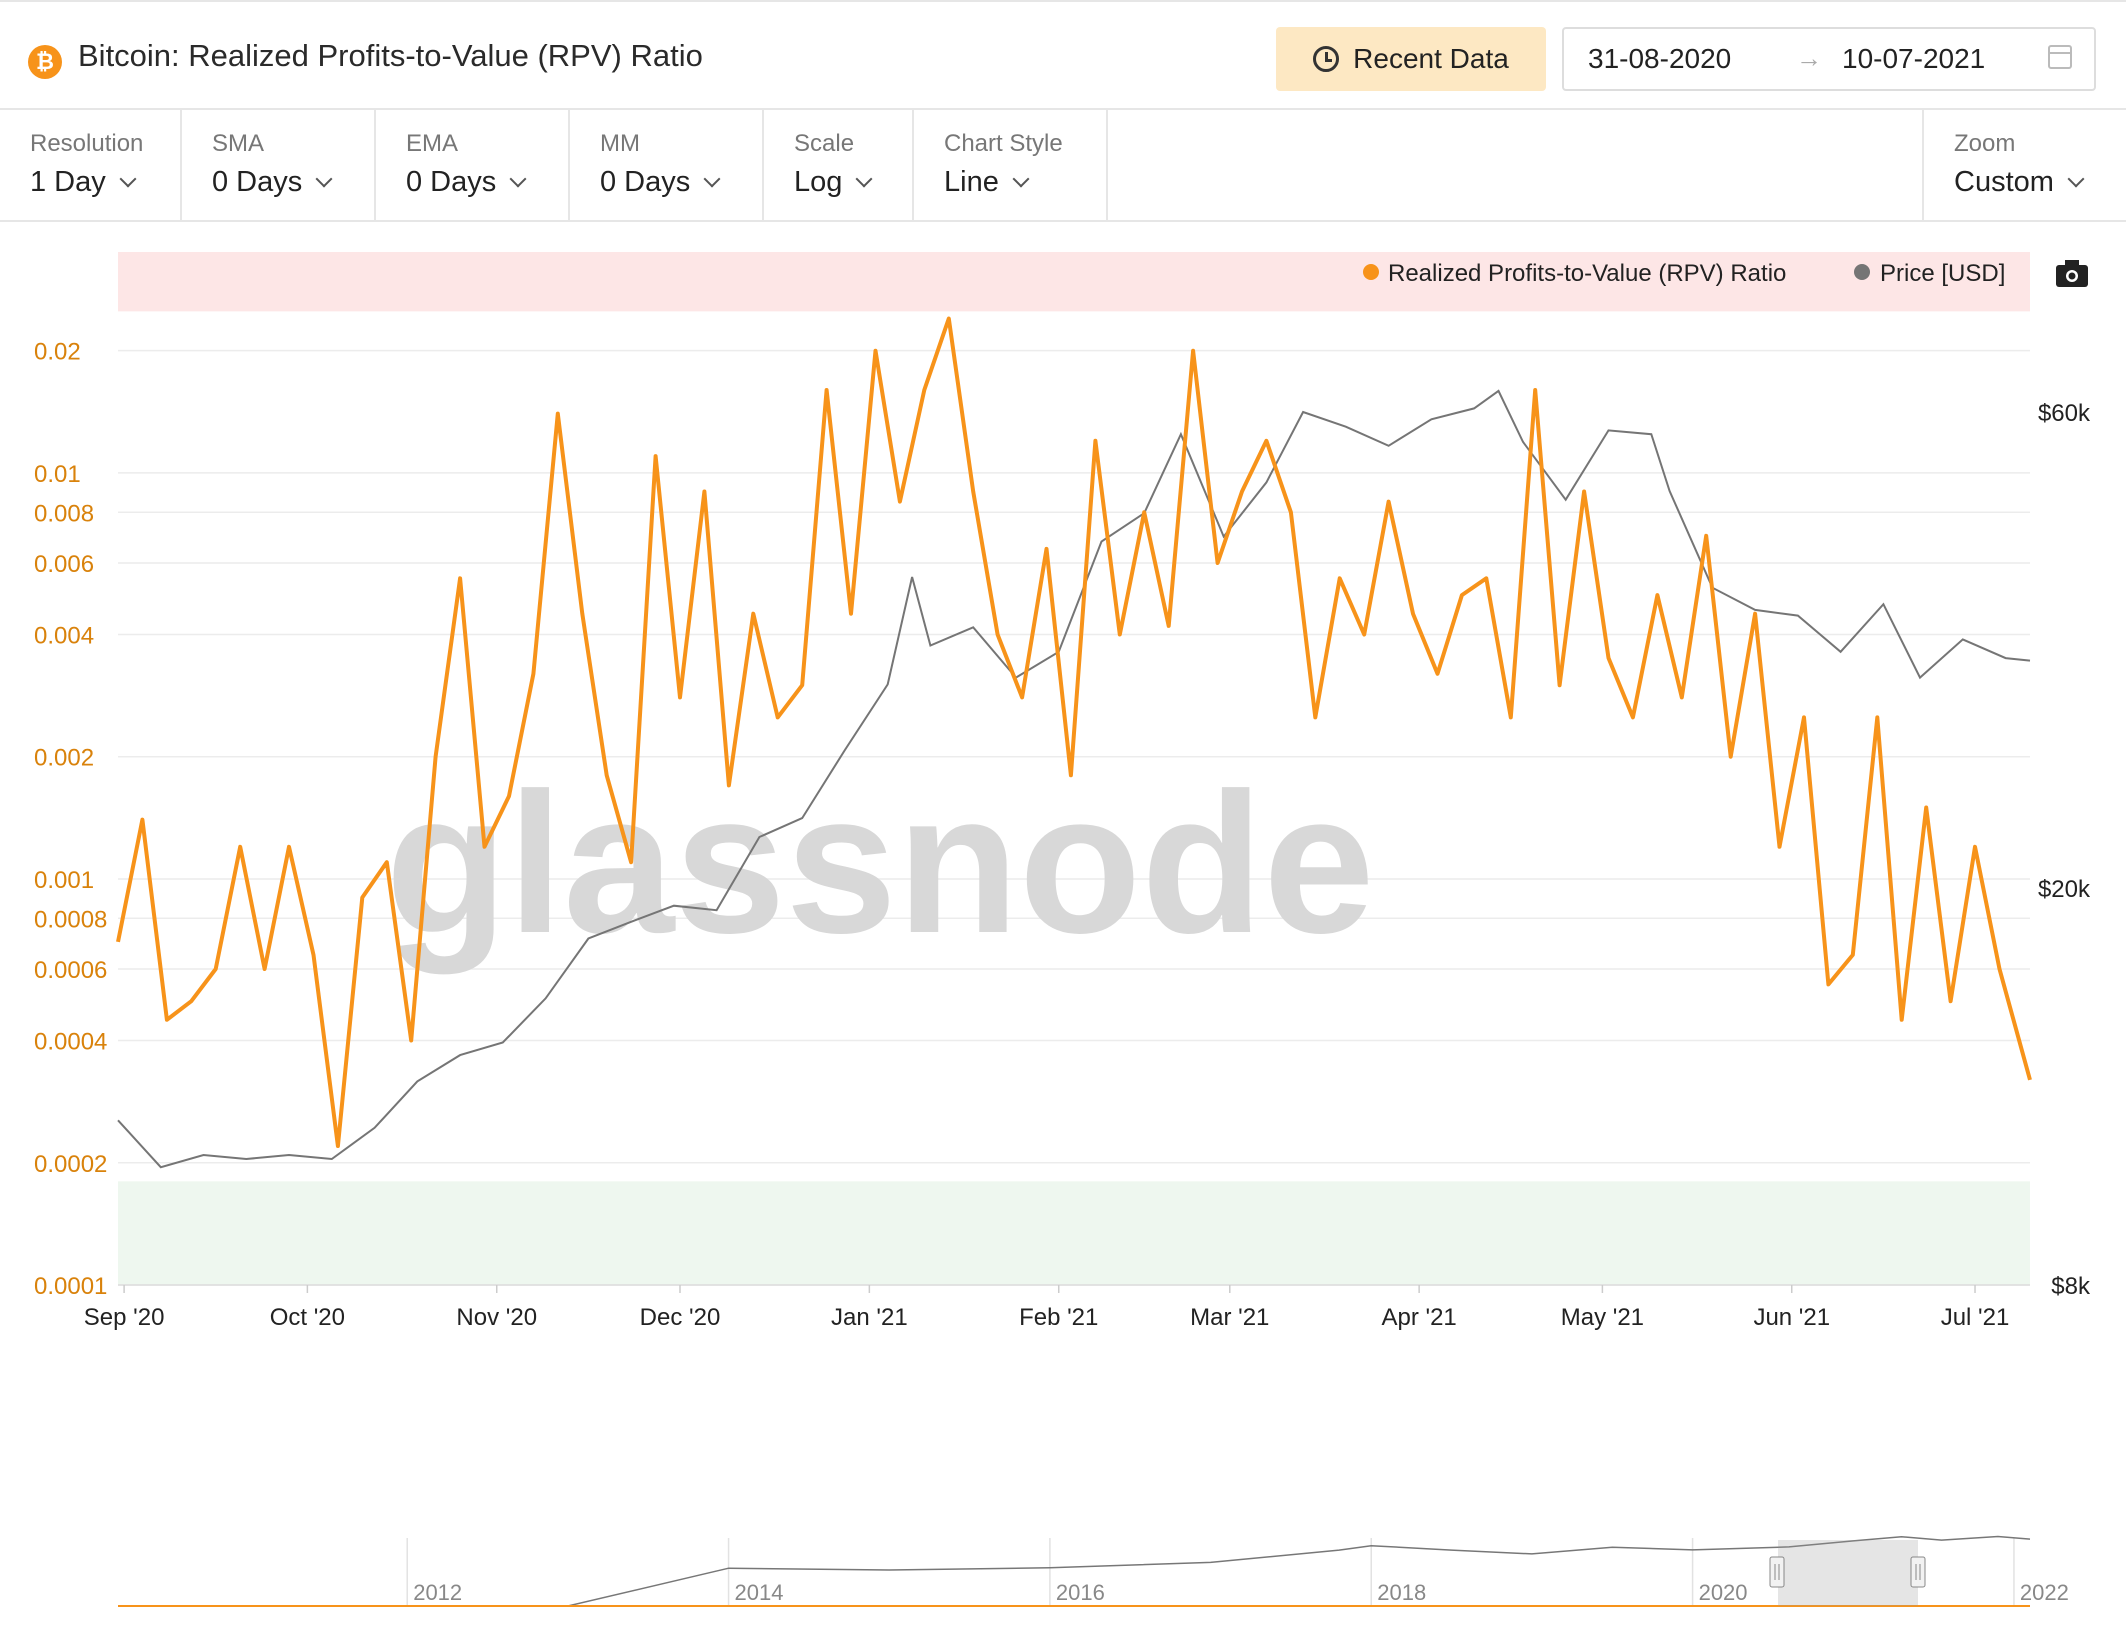 The height and width of the screenshot is (1643, 2126). What do you see at coordinates (1587, 273) in the screenshot?
I see `legend-rpv-label: Realized Profits-to-Value (RPV) Ratio` at bounding box center [1587, 273].